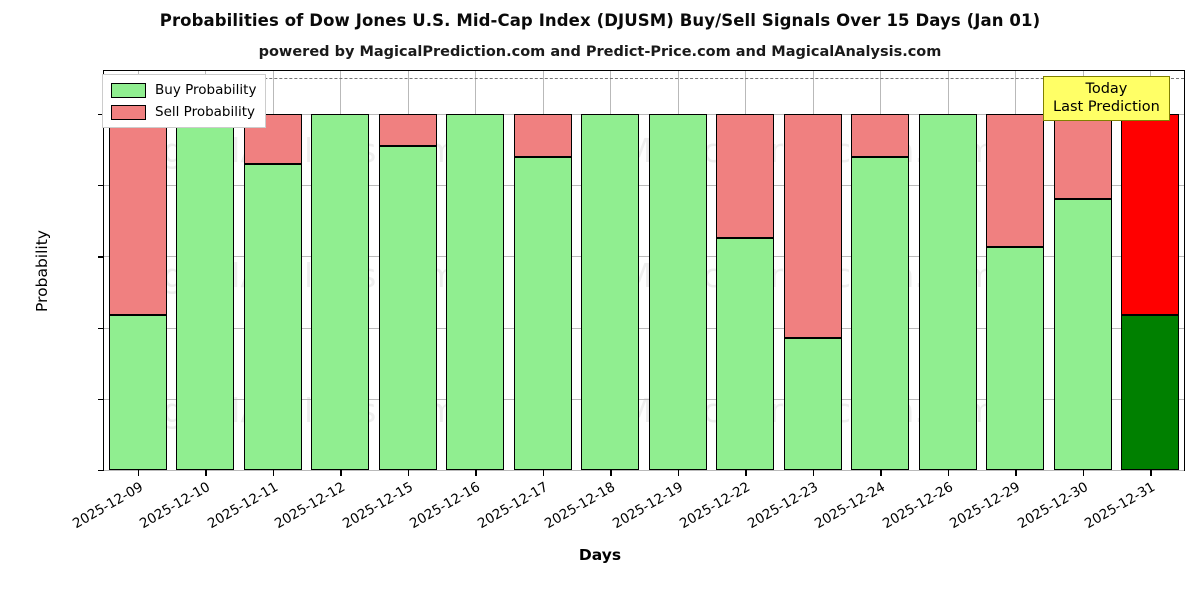  Describe the element at coordinates (1106, 106) in the screenshot. I see `today-annotation-line2: Last Prediction` at that location.